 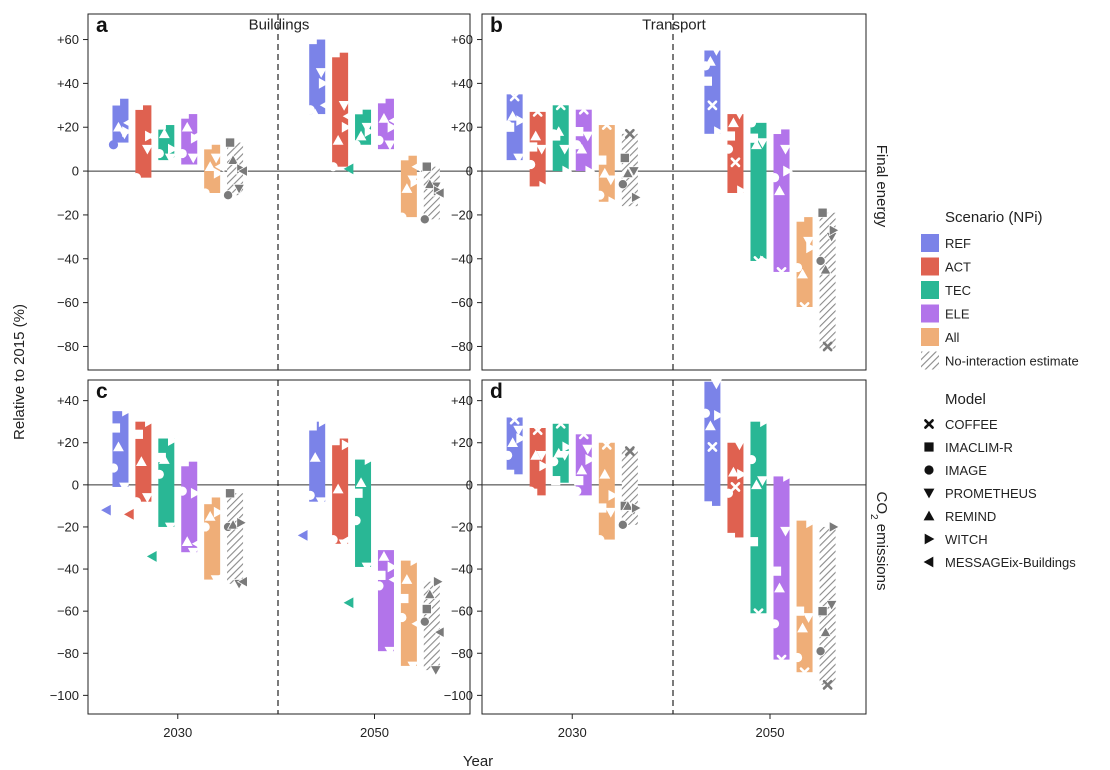 What do you see at coordinates (177, 732) in the screenshot?
I see `x-tick-label: 2030` at bounding box center [177, 732].